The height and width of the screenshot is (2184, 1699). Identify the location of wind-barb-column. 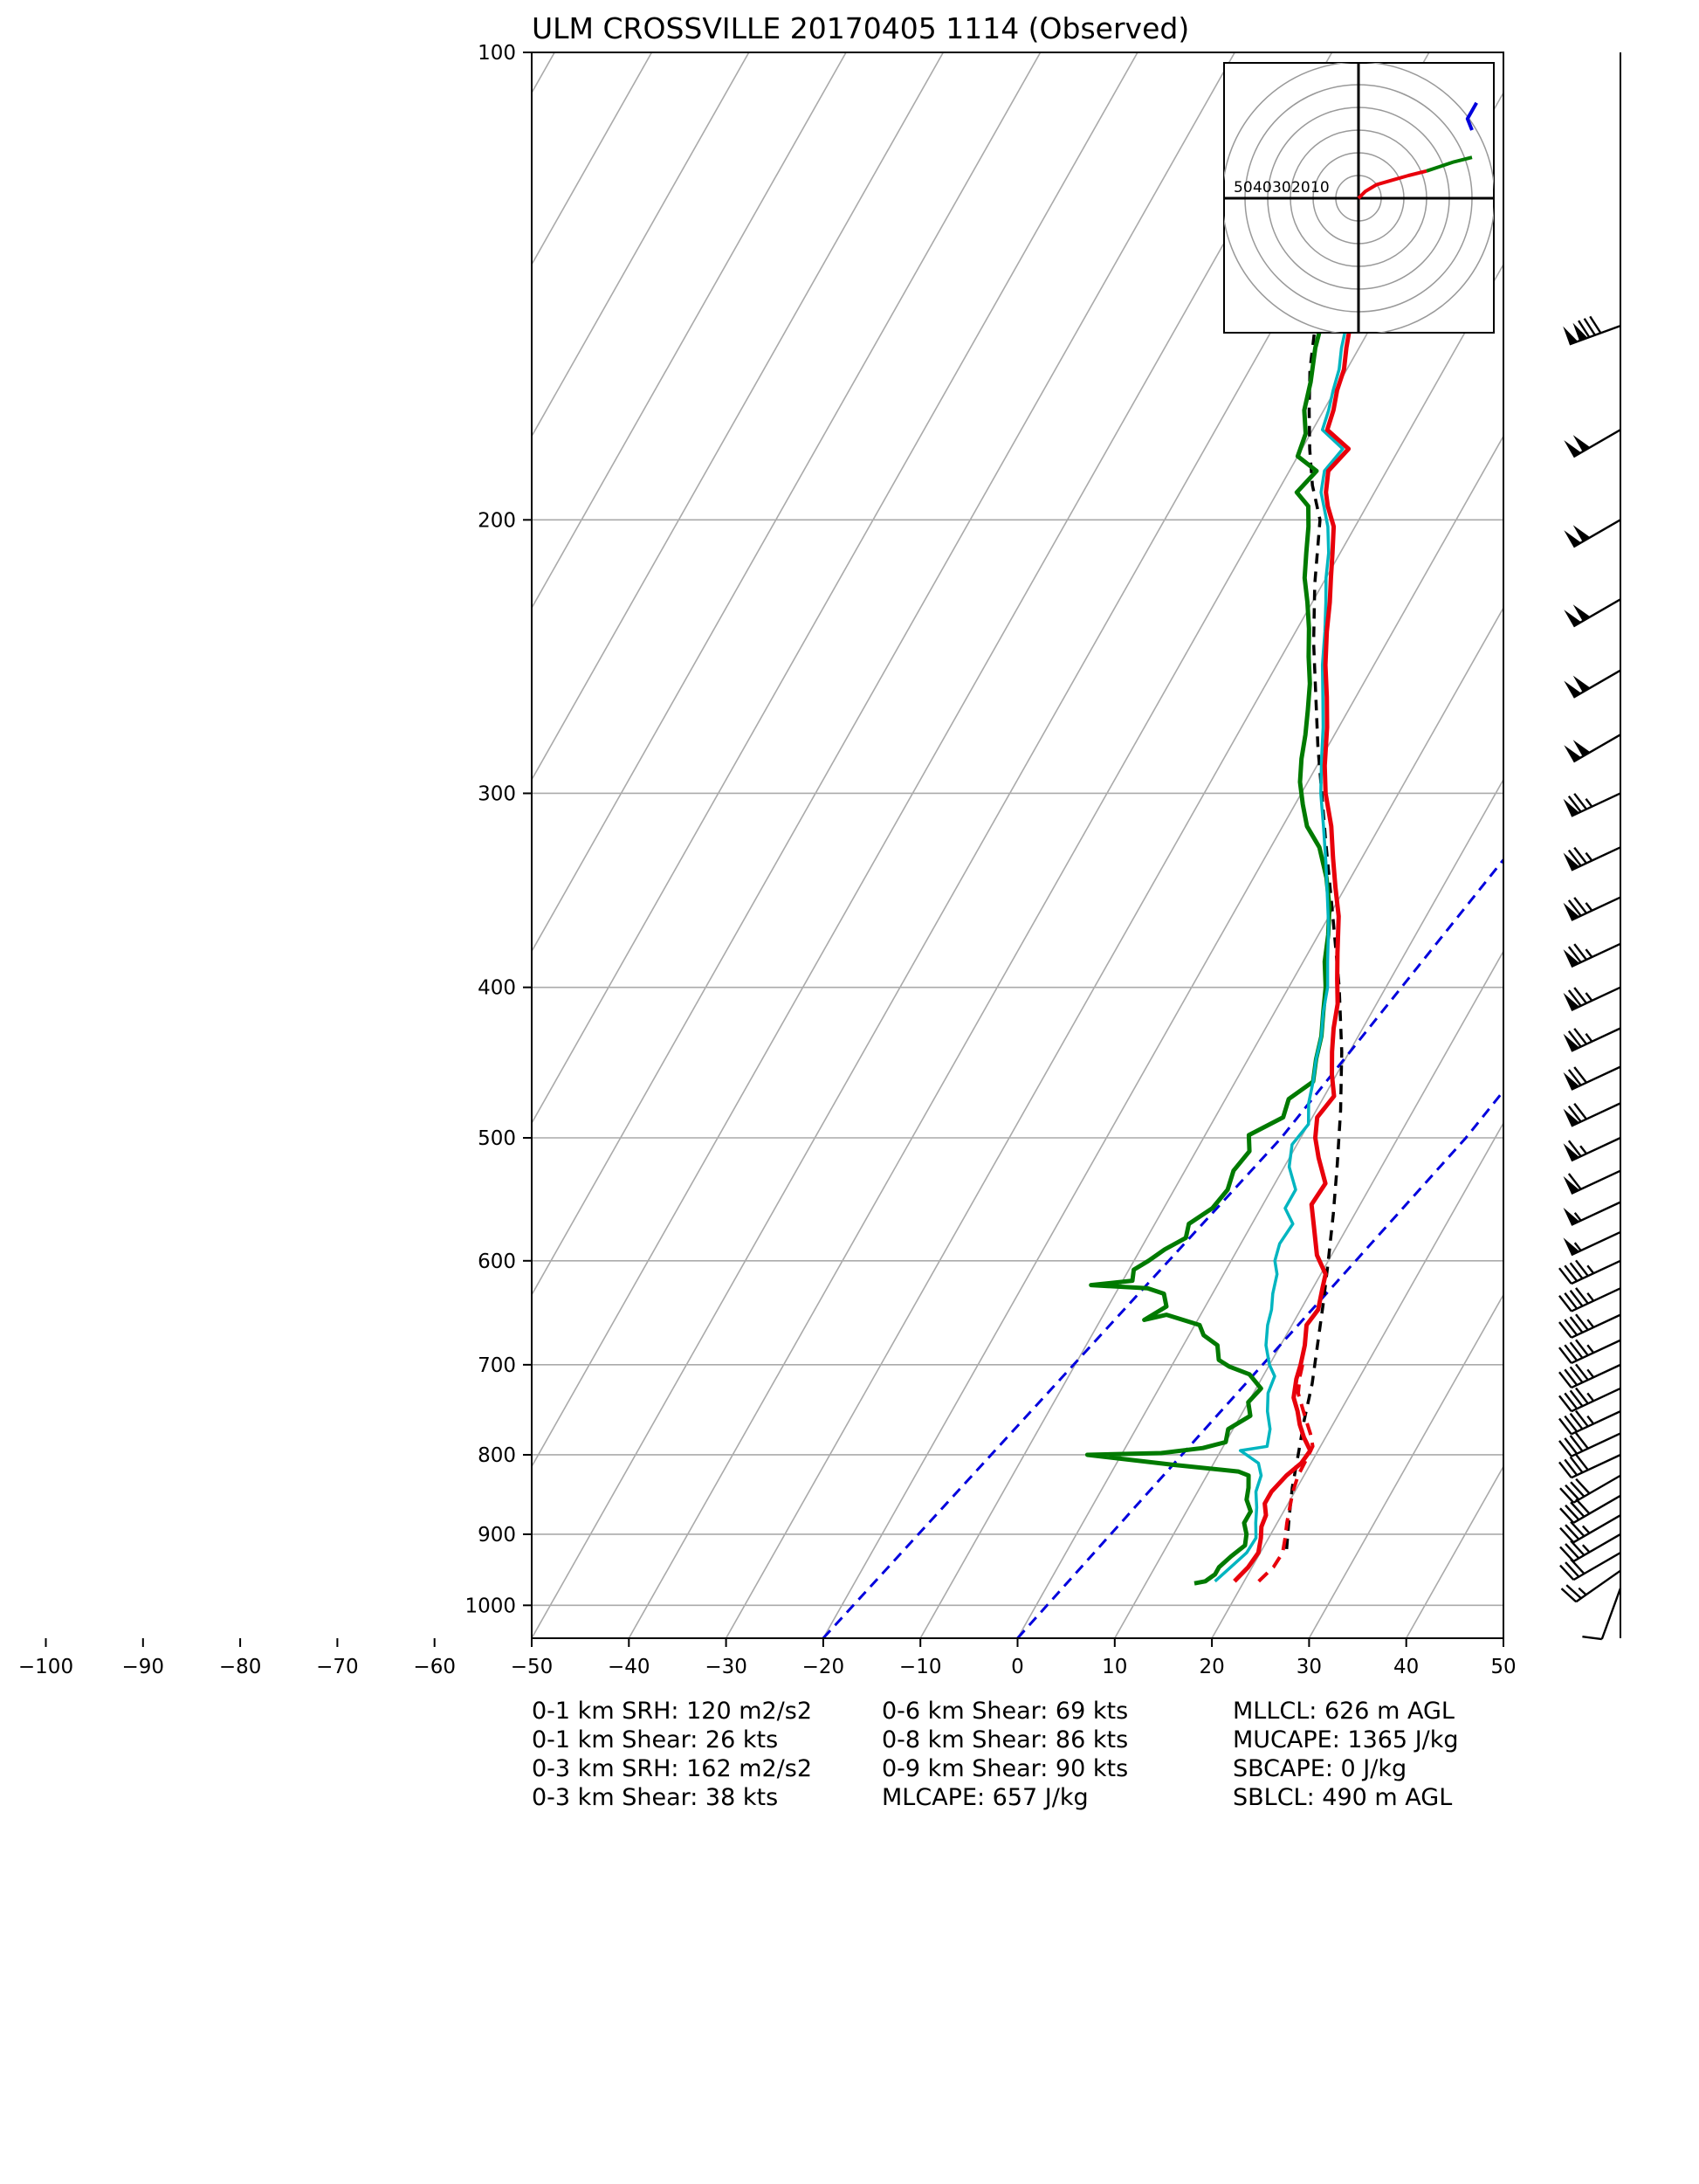
(1590, 846).